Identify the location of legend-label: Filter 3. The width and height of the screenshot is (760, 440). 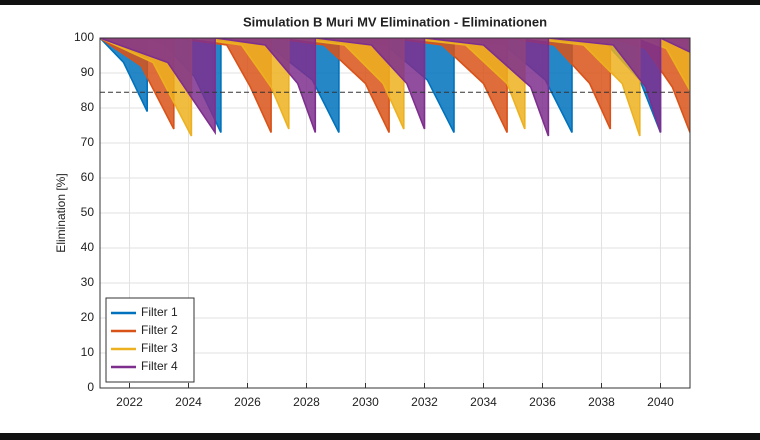
(159, 348).